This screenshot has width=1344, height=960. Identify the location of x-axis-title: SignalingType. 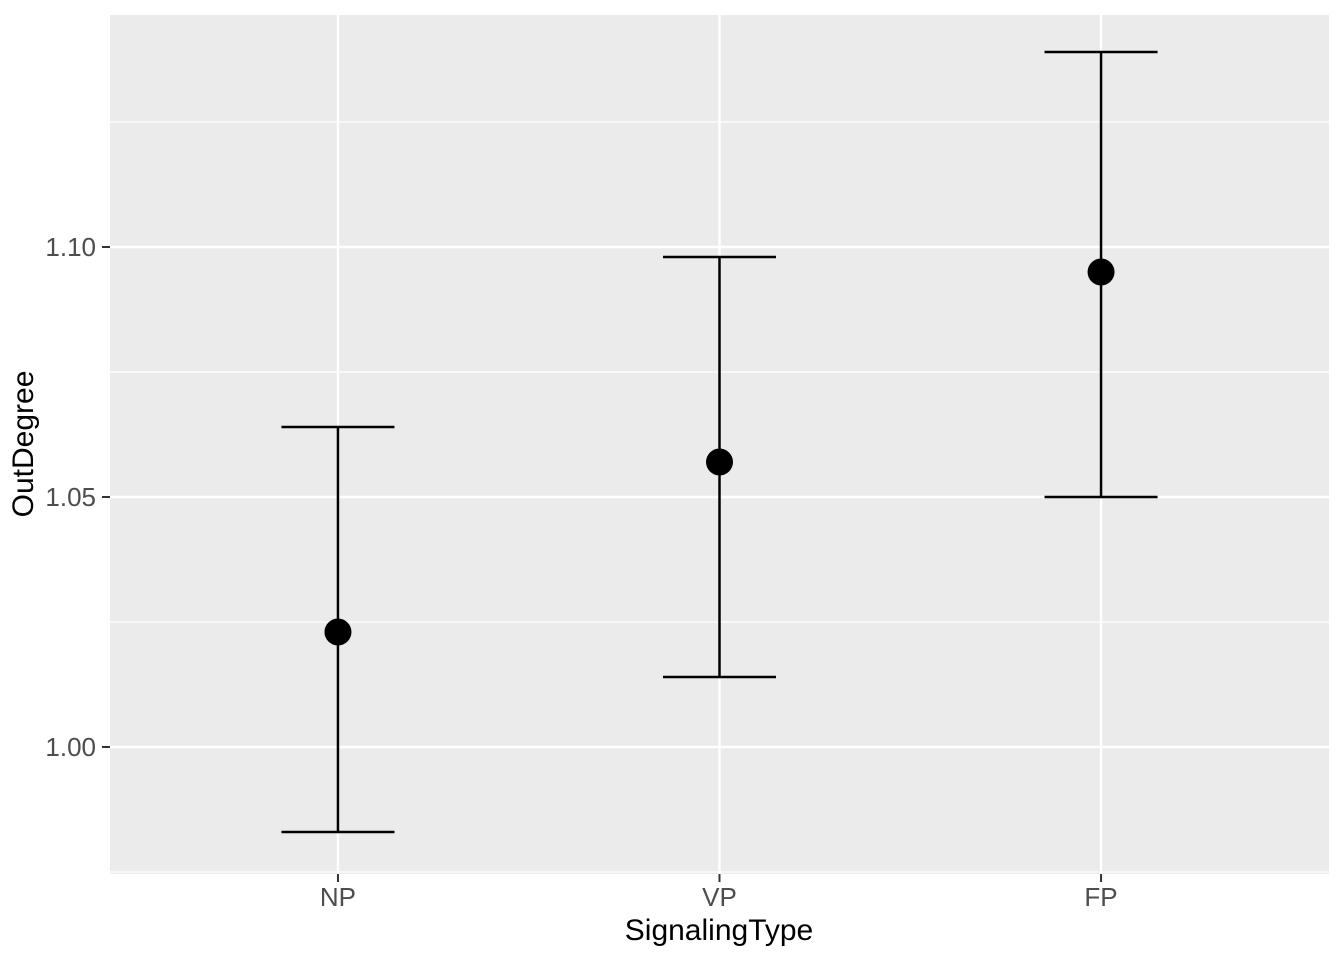
(719, 930).